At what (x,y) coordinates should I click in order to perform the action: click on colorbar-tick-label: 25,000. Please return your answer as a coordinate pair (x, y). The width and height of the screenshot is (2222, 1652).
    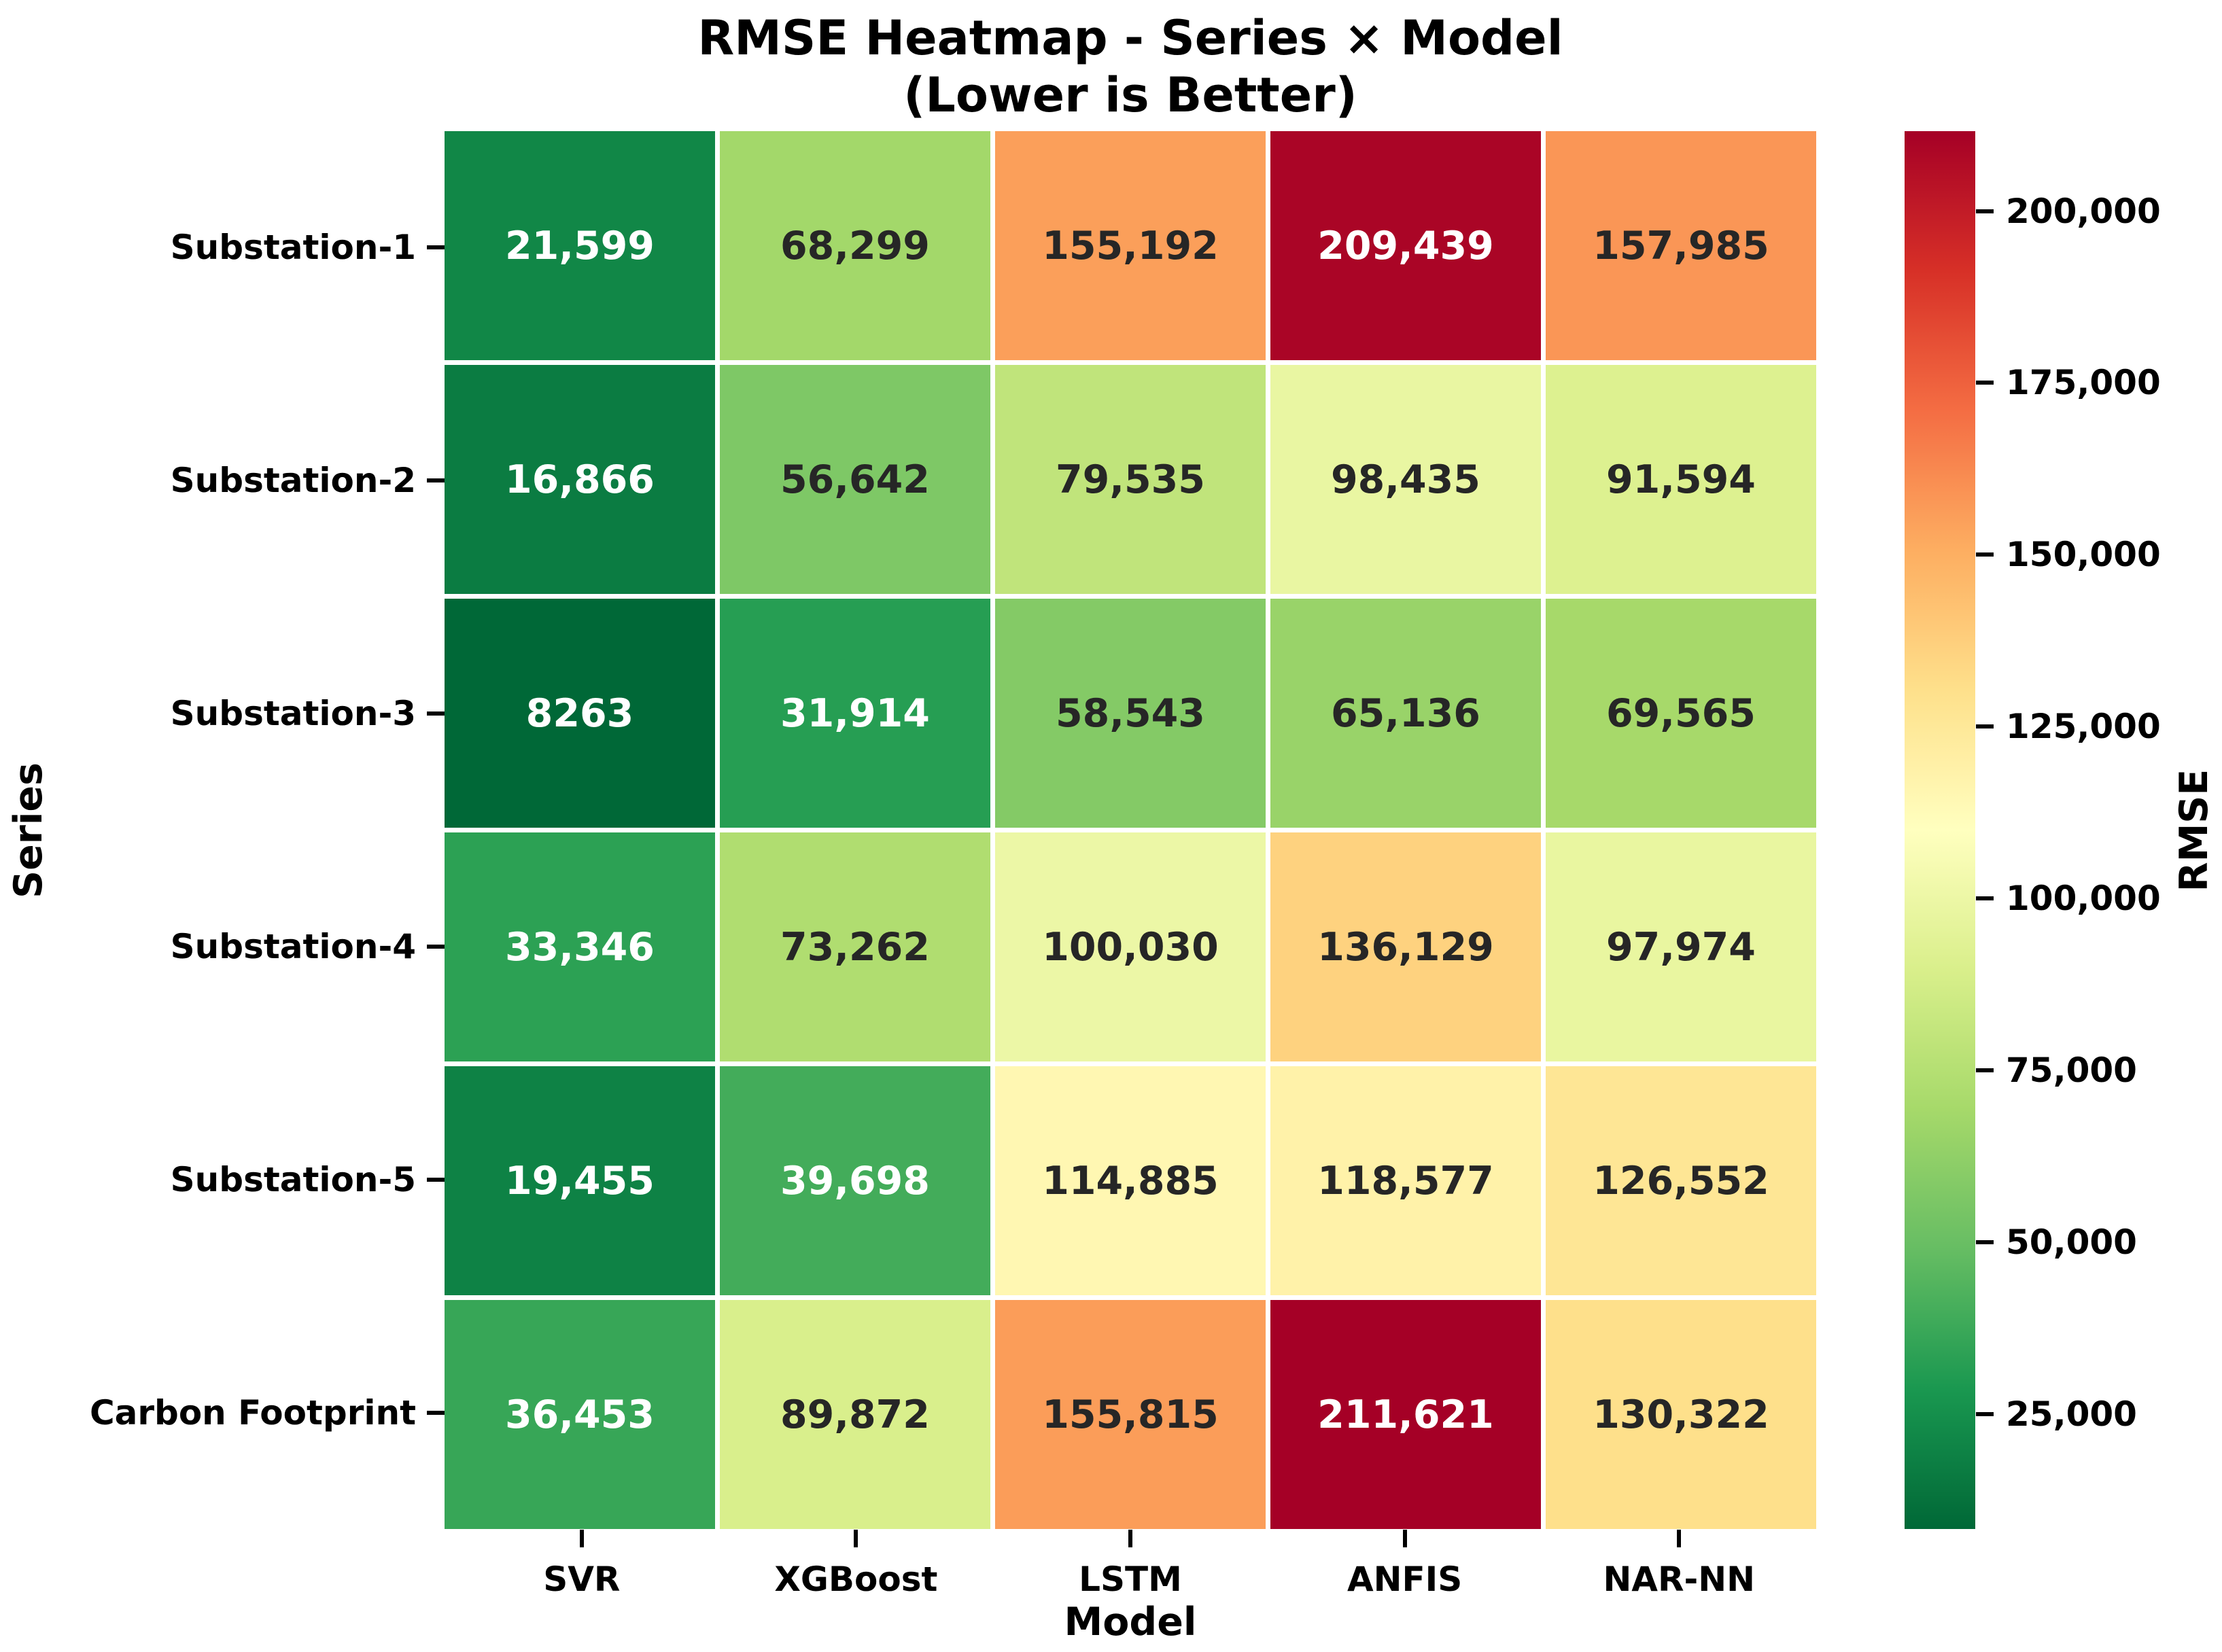
    Looking at the image, I should click on (2071, 1414).